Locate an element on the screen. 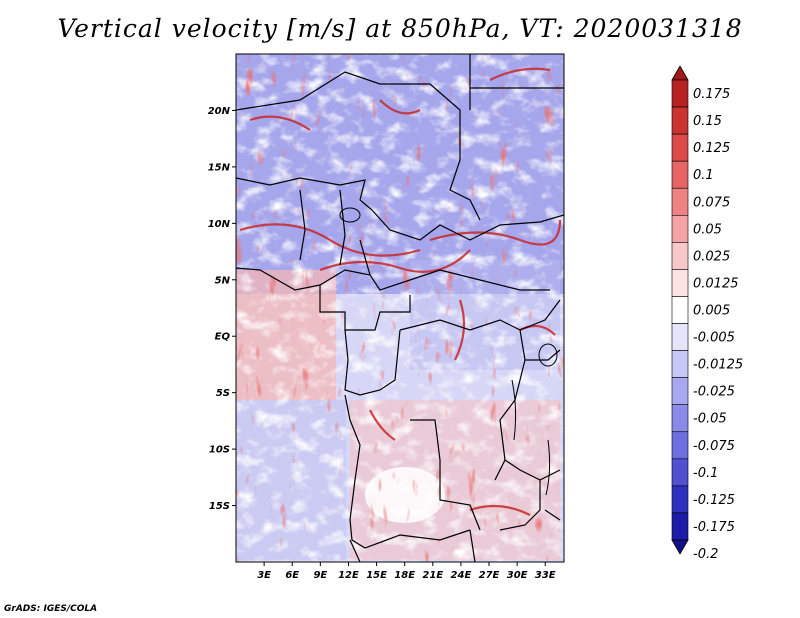 The width and height of the screenshot is (800, 618). lon-tick-label: 9E is located at coordinates (320, 575).